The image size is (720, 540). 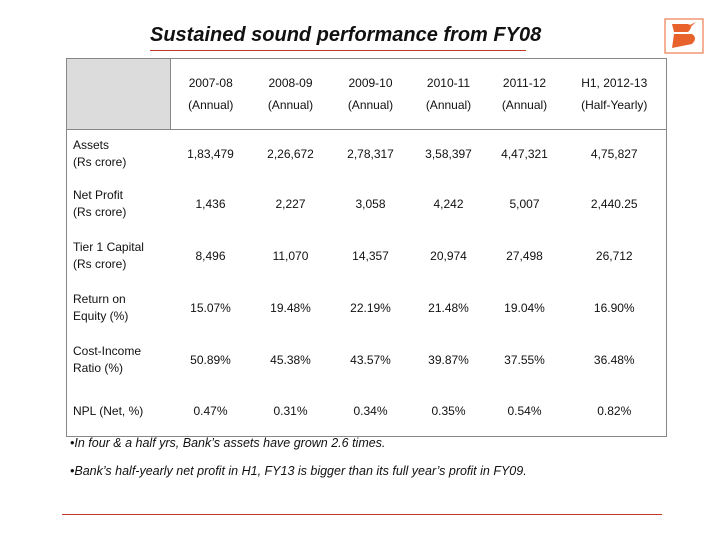 I want to click on row-label: Net Profit (Rs crore), so click(x=118, y=204).